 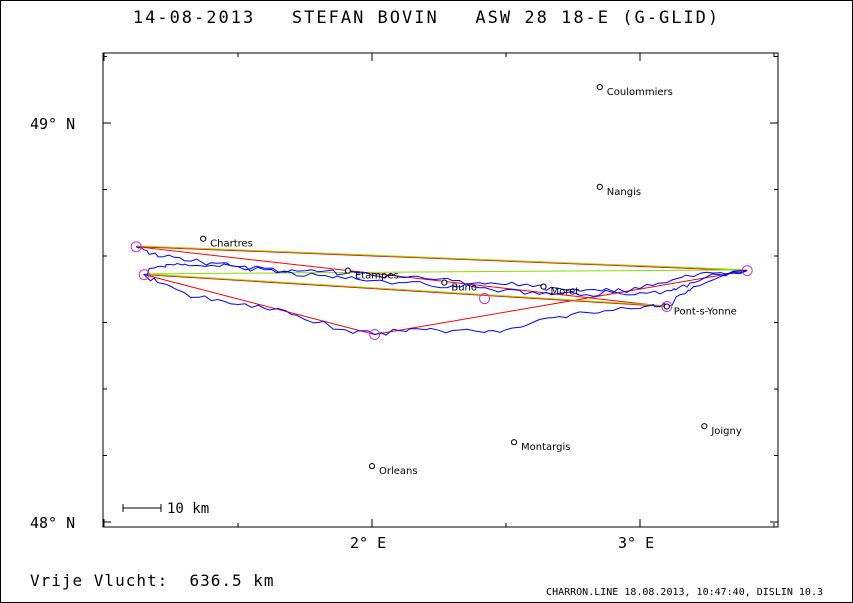 What do you see at coordinates (640, 92) in the screenshot?
I see `place-label: Coulommiers` at bounding box center [640, 92].